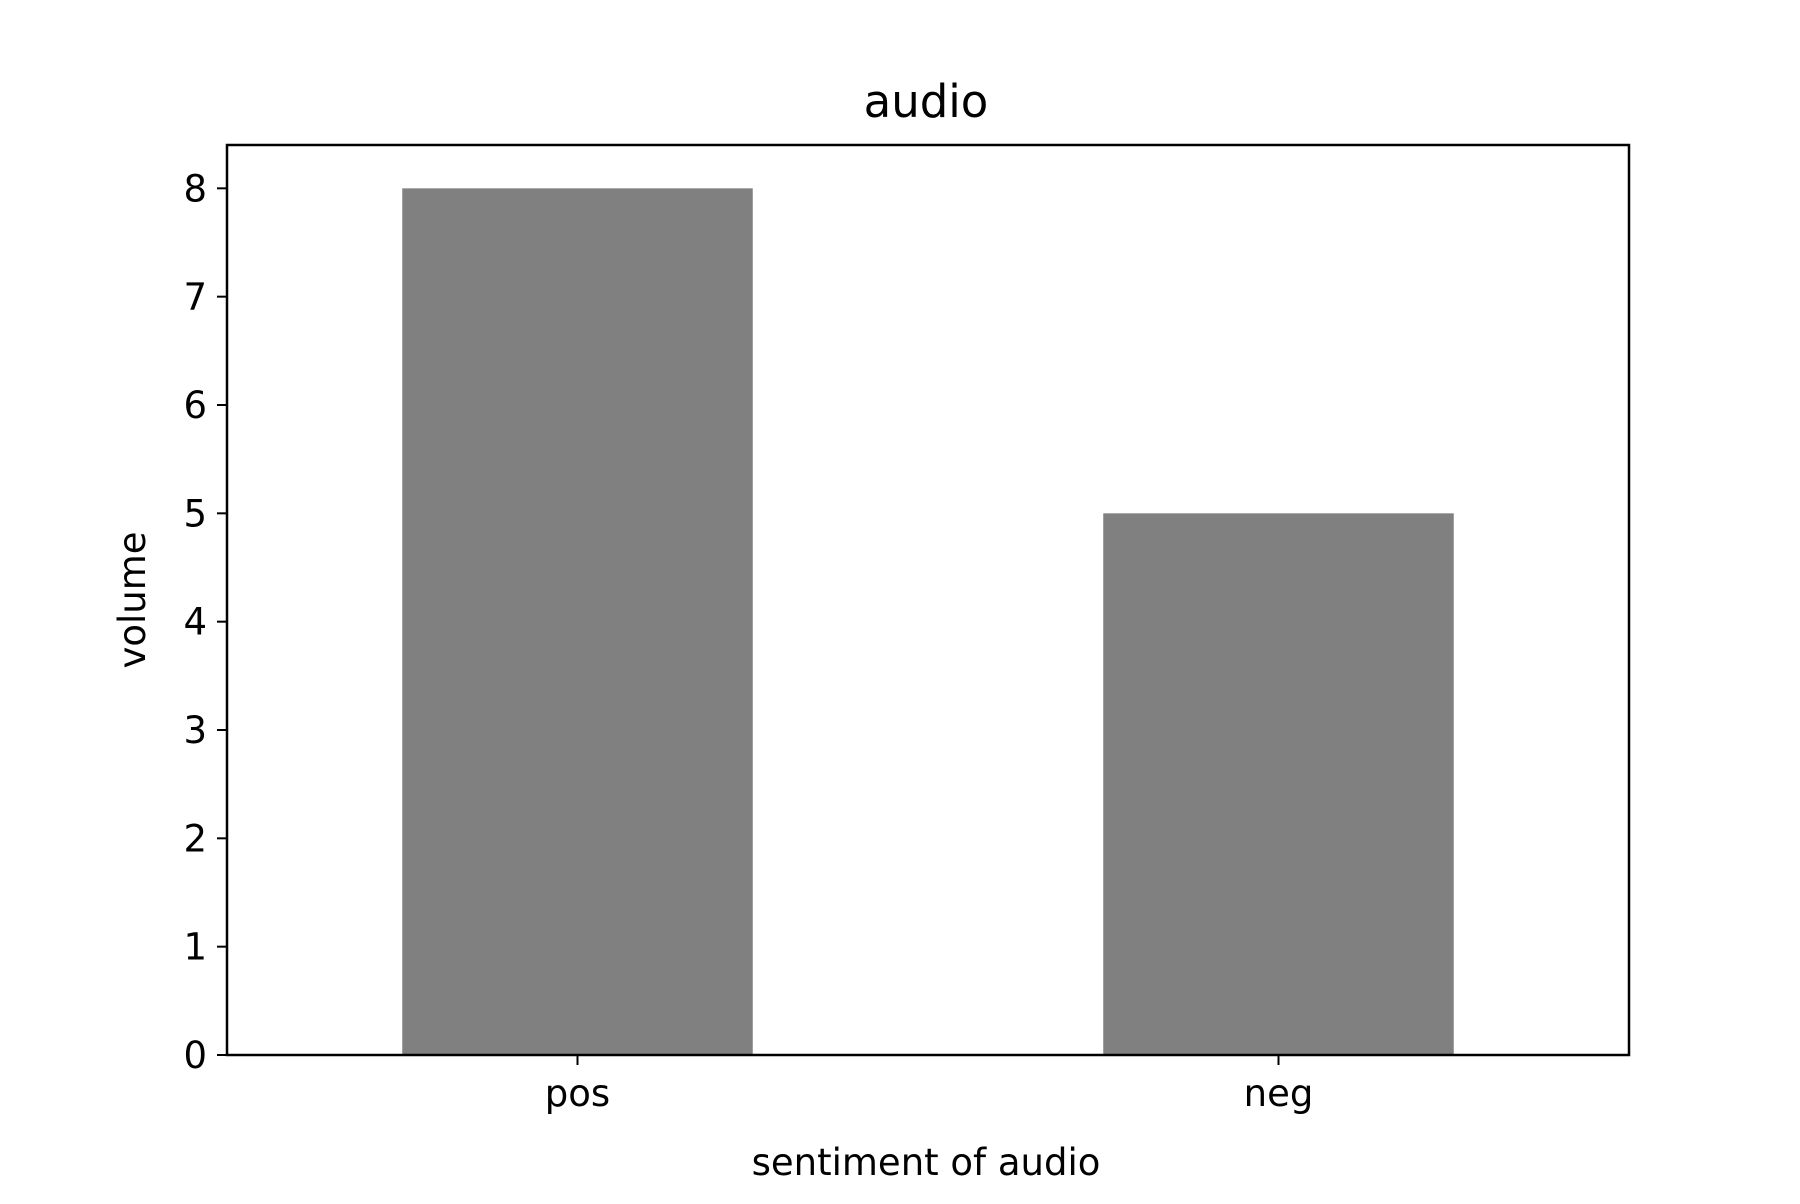 The width and height of the screenshot is (1800, 1204). Describe the element at coordinates (929, 1085) in the screenshot. I see `x-axis-ticks: pos neg` at that location.